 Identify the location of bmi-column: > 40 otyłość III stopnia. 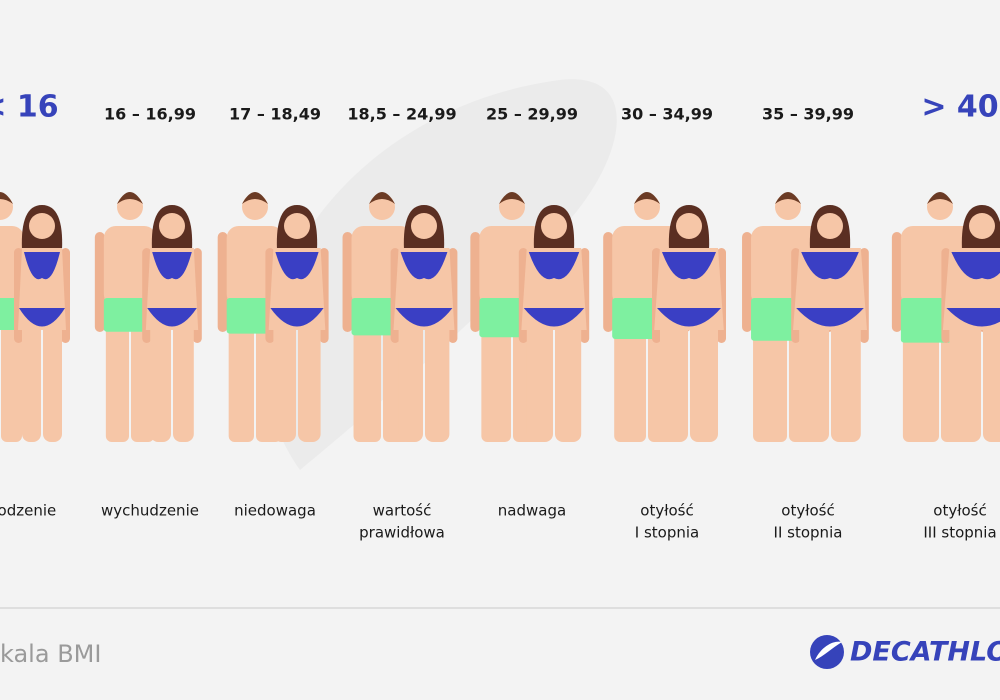
(945, 316).